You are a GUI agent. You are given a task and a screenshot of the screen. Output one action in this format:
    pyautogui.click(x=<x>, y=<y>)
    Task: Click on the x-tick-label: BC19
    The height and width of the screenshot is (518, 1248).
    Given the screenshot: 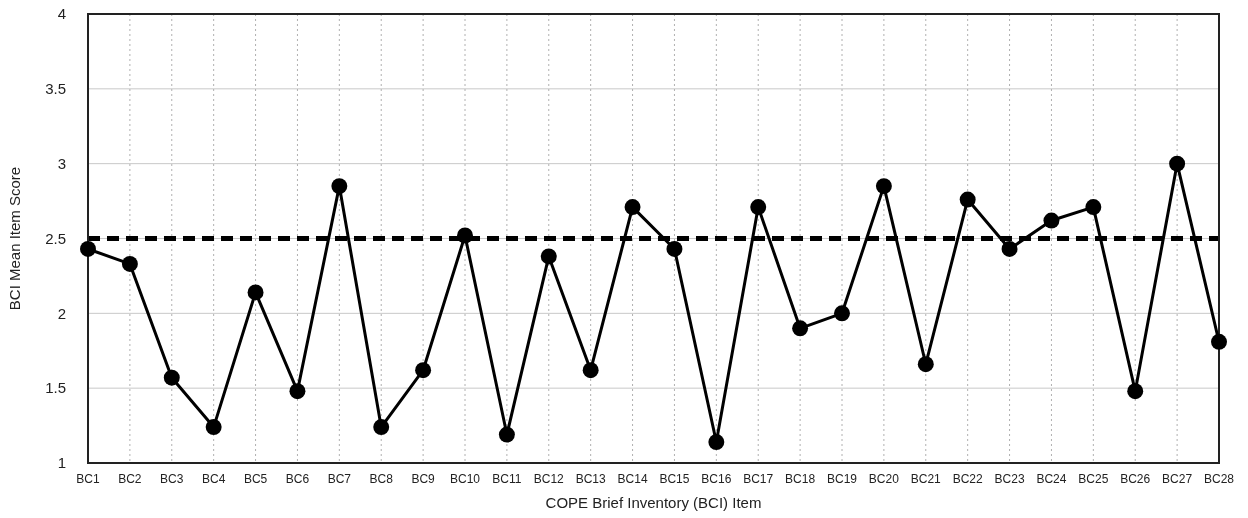 What is the action you would take?
    pyautogui.click(x=842, y=479)
    